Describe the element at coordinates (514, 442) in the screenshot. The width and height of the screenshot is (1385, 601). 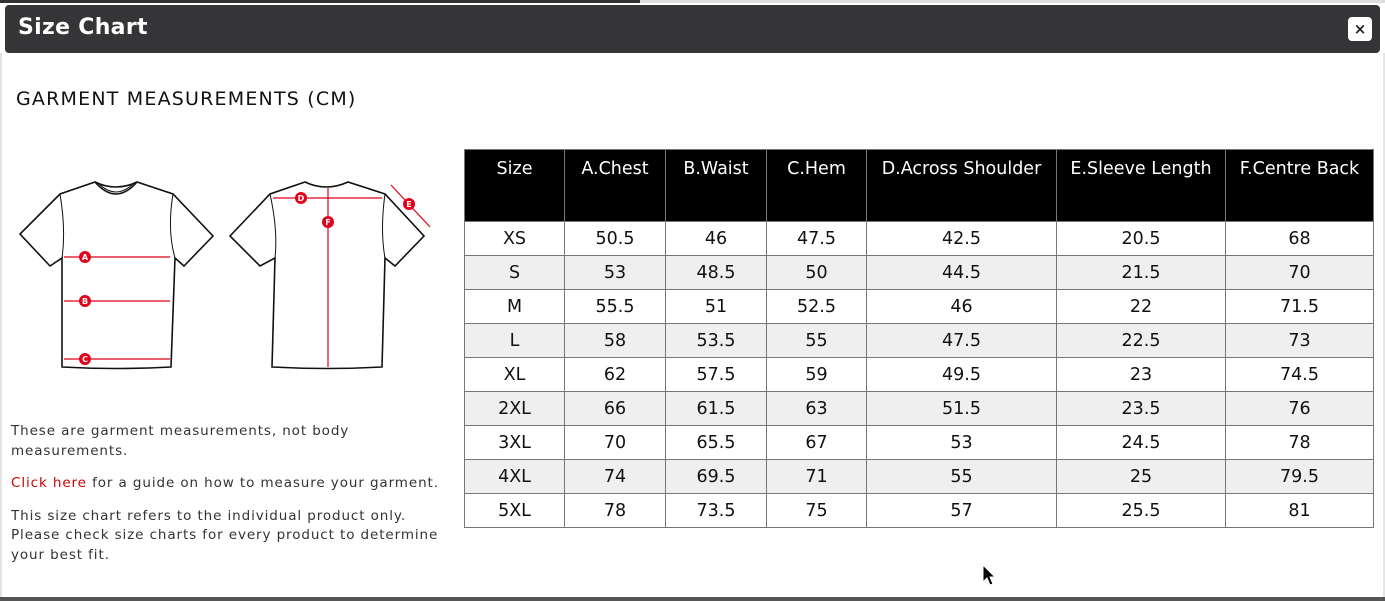
I see `size-cell: 3XL` at that location.